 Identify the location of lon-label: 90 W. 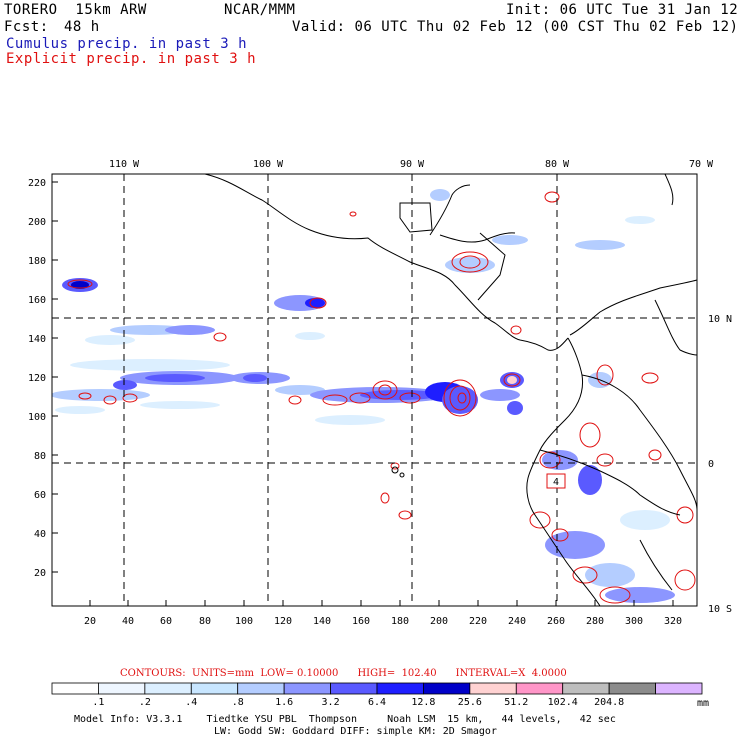
(412, 164).